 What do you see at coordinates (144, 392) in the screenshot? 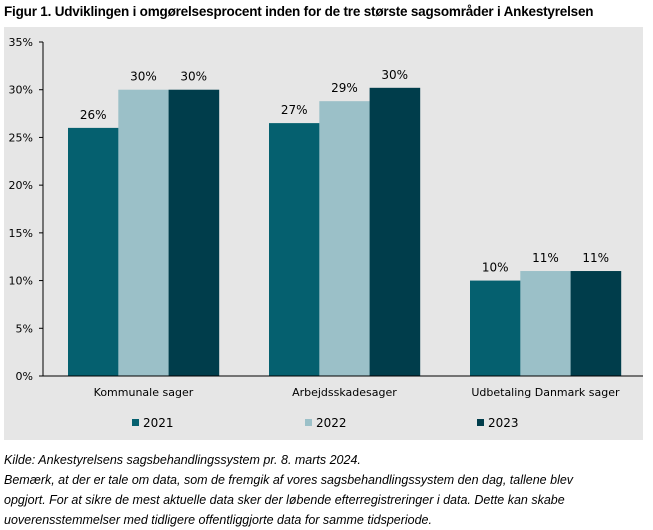
I see `x-category-label: Kommunale sager` at bounding box center [144, 392].